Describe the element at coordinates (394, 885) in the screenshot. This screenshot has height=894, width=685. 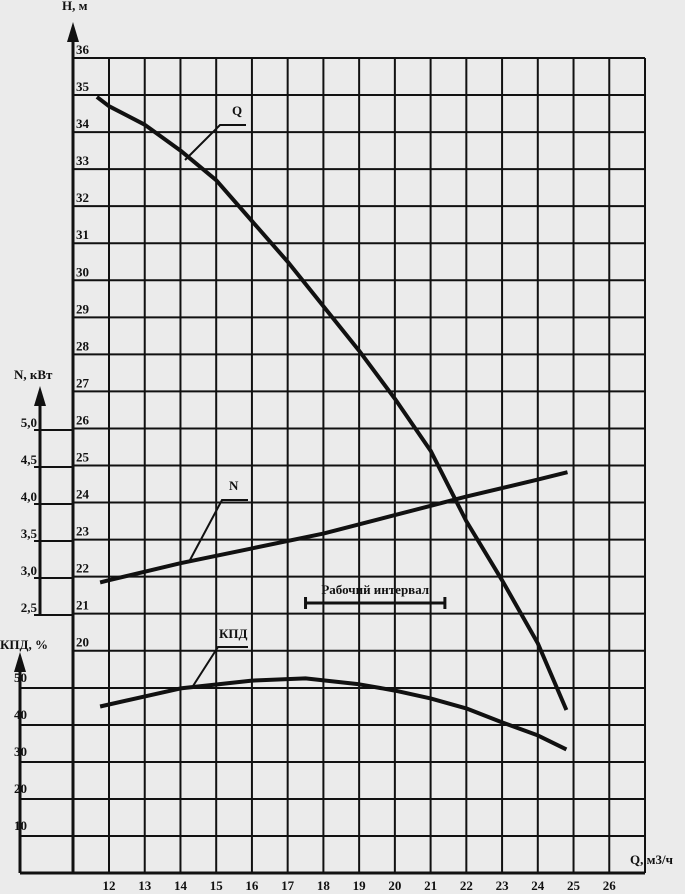
I see `x-tick-label: 20` at that location.